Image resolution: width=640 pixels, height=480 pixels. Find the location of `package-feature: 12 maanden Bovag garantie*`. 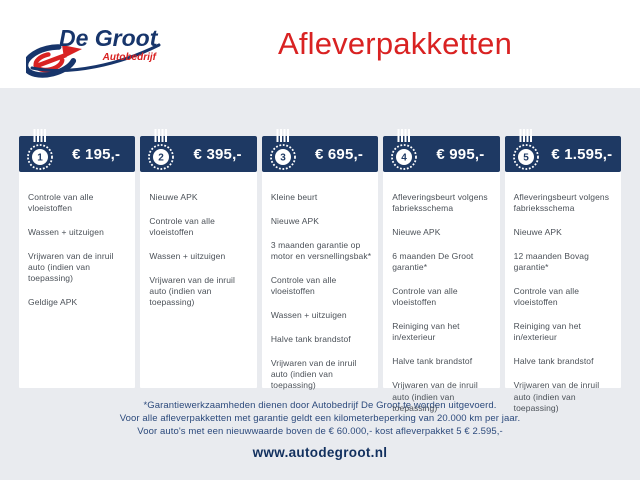

package-feature: 12 maanden Bovag garantie* is located at coordinates (551, 262).